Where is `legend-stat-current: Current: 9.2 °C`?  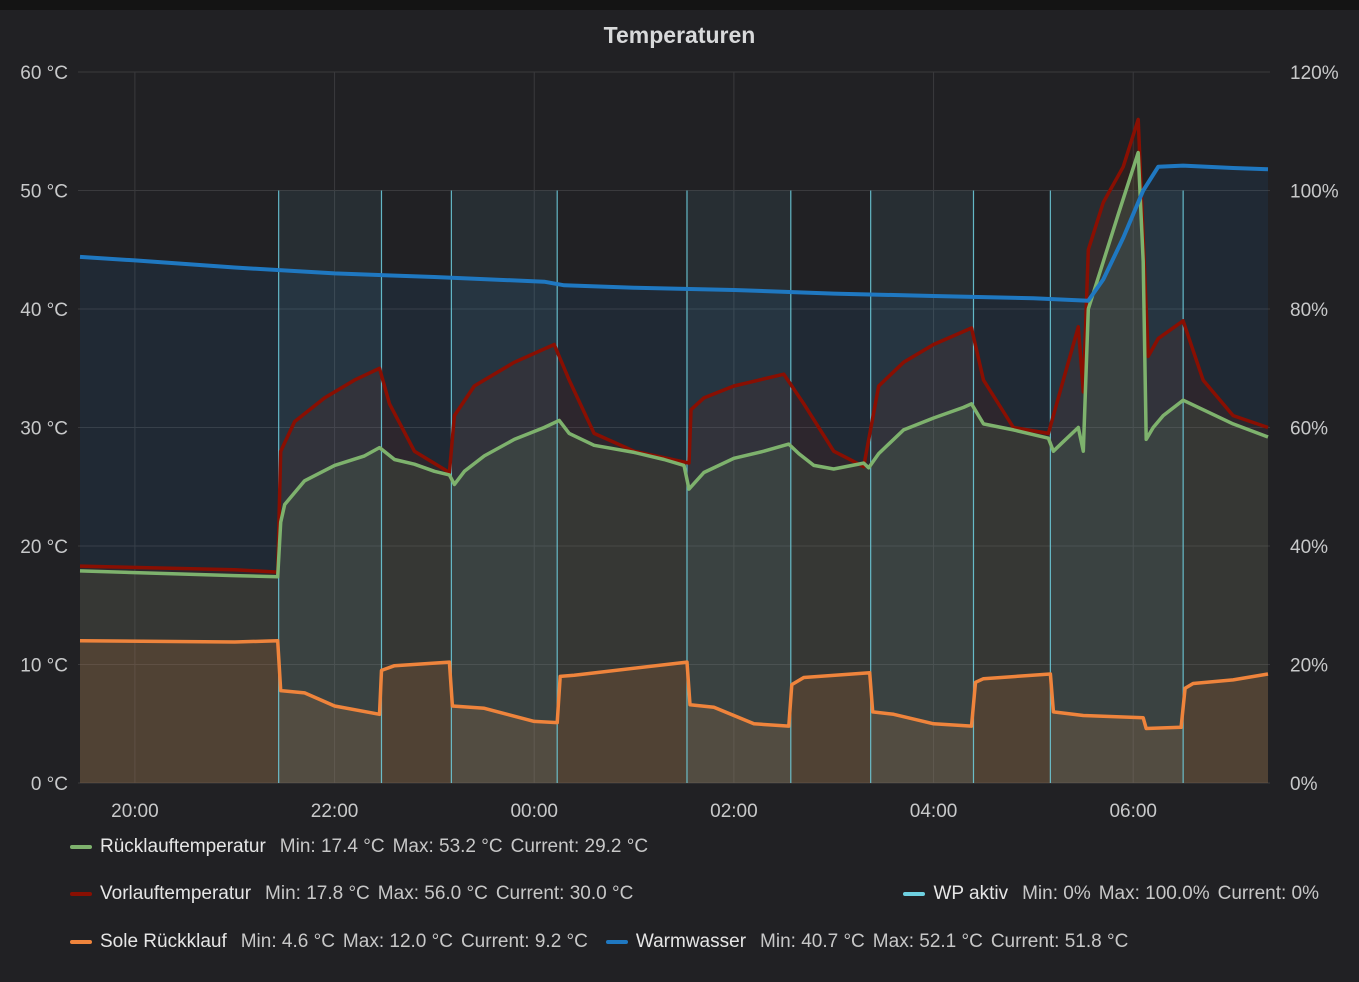
legend-stat-current: Current: 9.2 °C is located at coordinates (524, 941).